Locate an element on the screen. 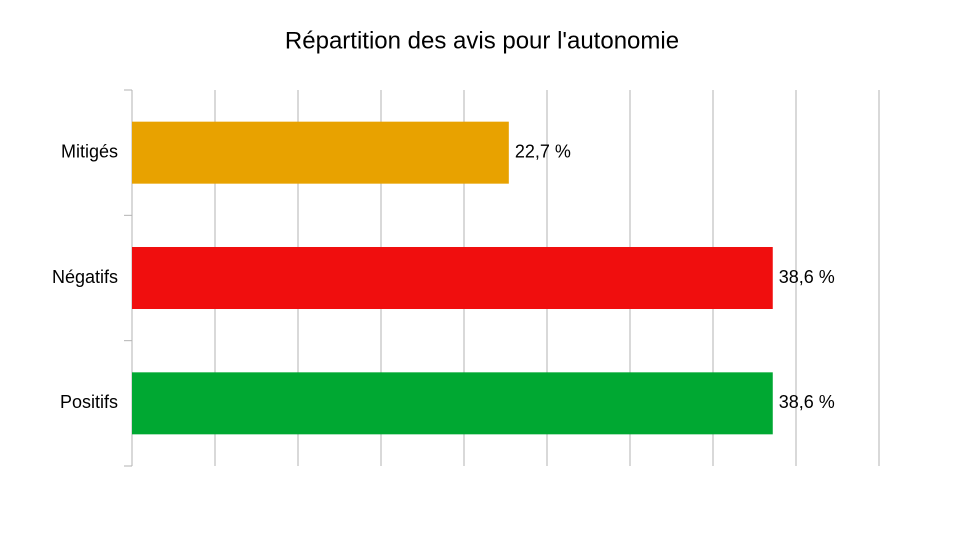 This screenshot has height=543, width=965. y-tick-label: Positifs is located at coordinates (89, 402).